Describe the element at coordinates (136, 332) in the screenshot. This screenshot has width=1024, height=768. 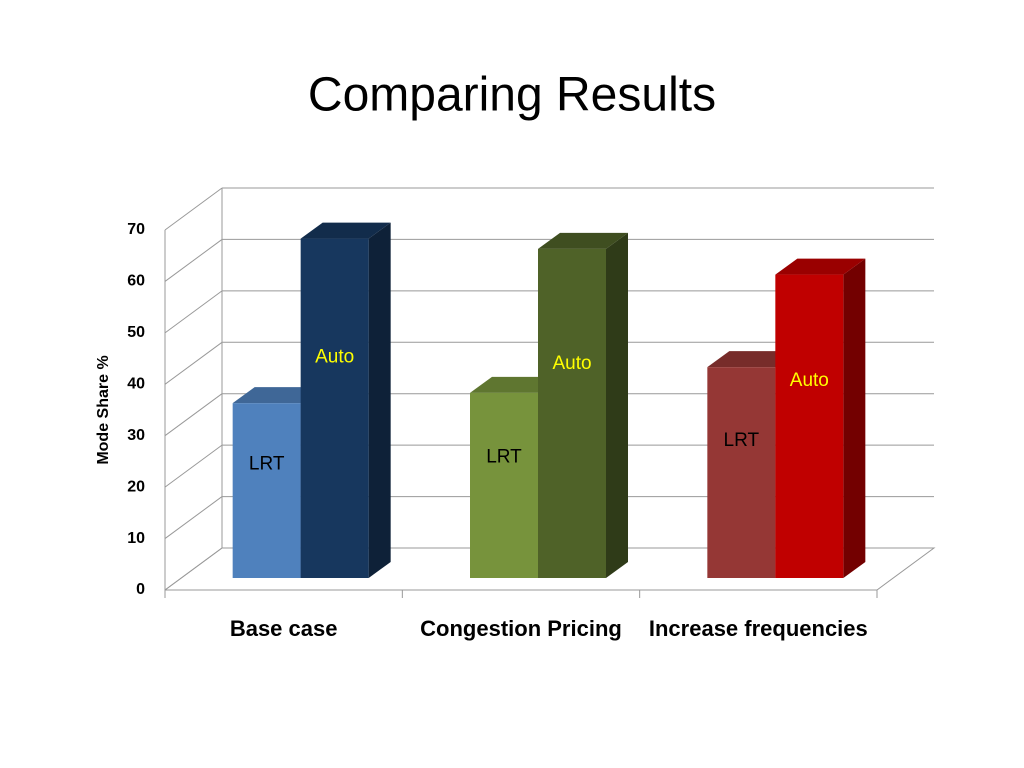
I see `y-tick-label: 50` at that location.